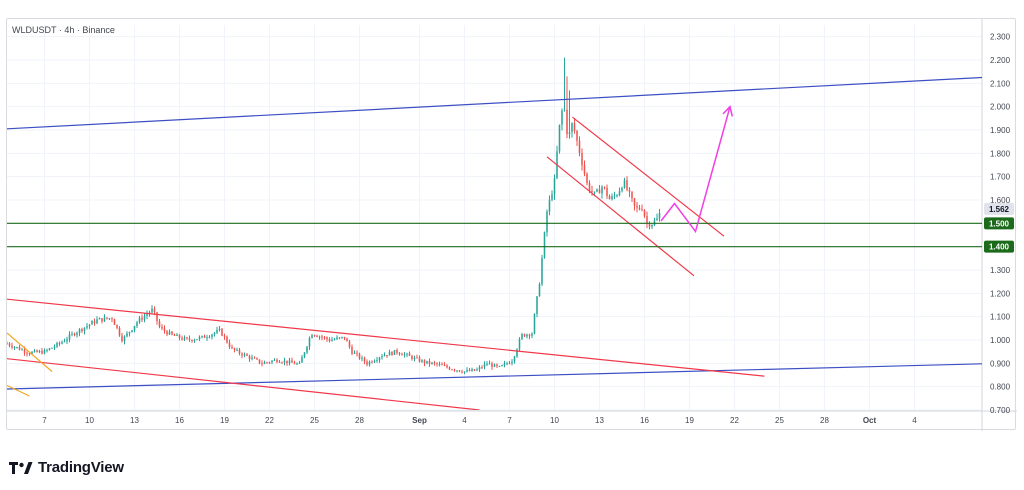 This screenshot has height=490, width=1024. I want to click on time-tick-label: 4, so click(464, 420).